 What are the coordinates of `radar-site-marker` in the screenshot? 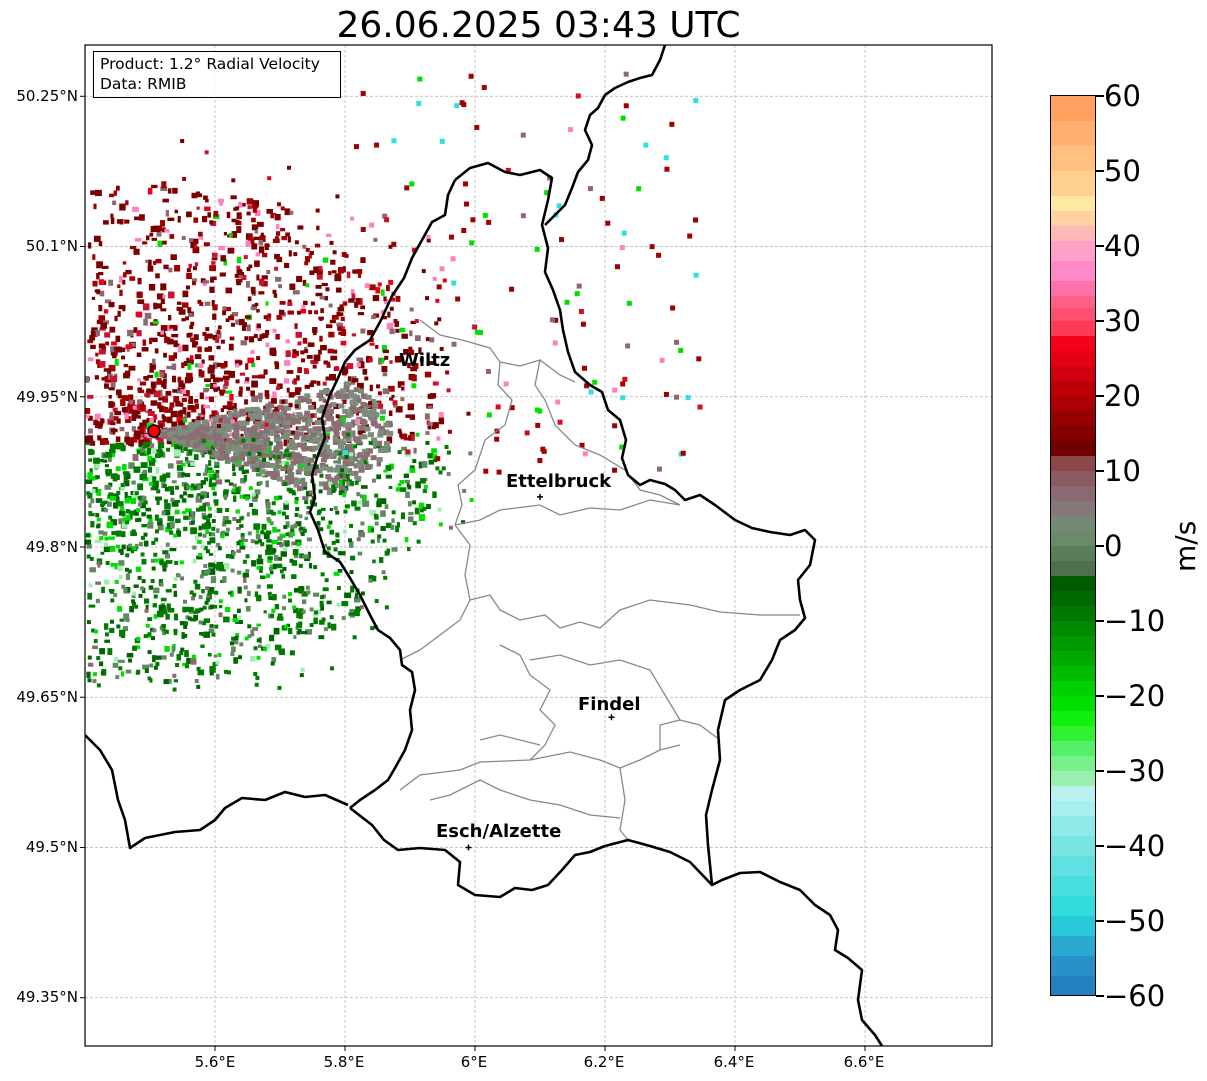 It's located at (154, 431).